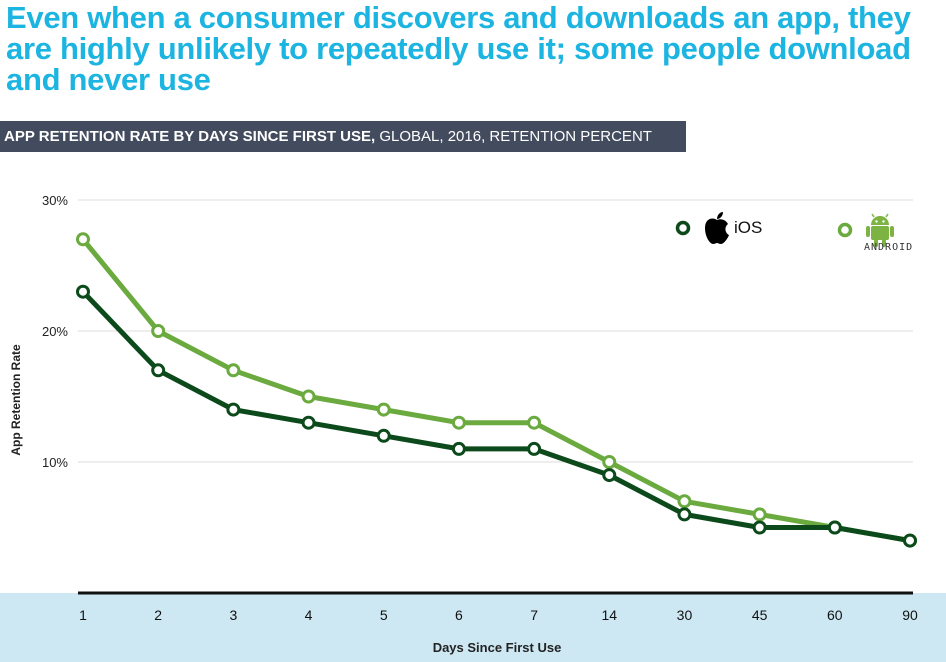 This screenshot has height=662, width=946. Describe the element at coordinates (384, 615) in the screenshot. I see `x-tick-label: 5` at that location.